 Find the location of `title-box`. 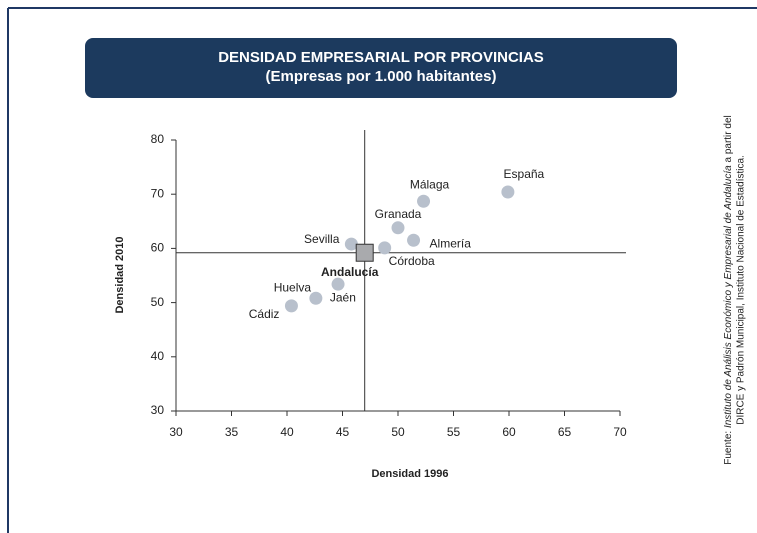

title-box is located at coordinates (381, 68).